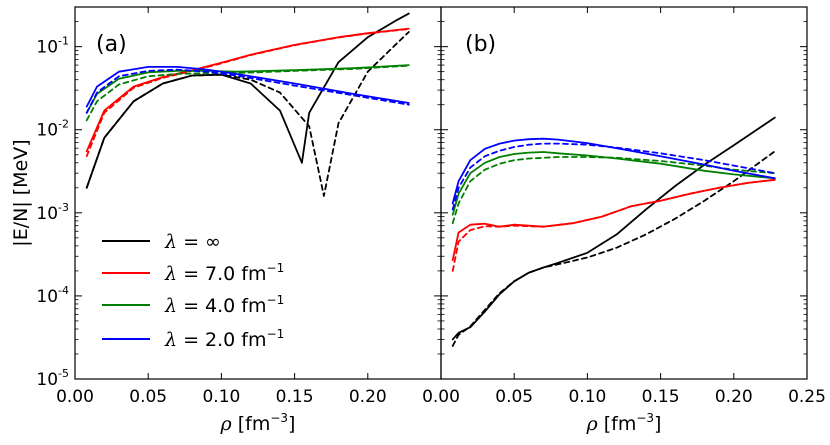 This screenshot has height=445, width=830. I want to click on y-tick-label: 10⁻³, so click(52, 212).